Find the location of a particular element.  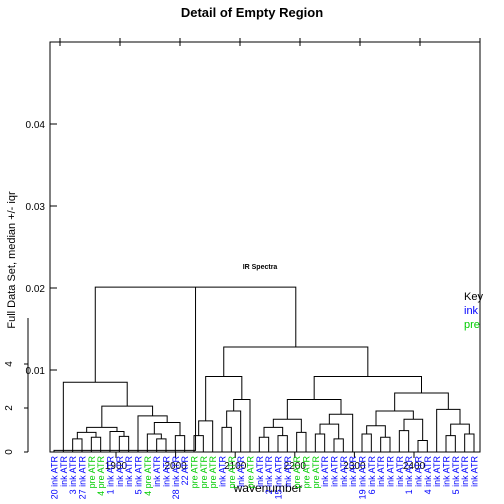

leaf-label: 22 ATR is located at coordinates (185, 471).